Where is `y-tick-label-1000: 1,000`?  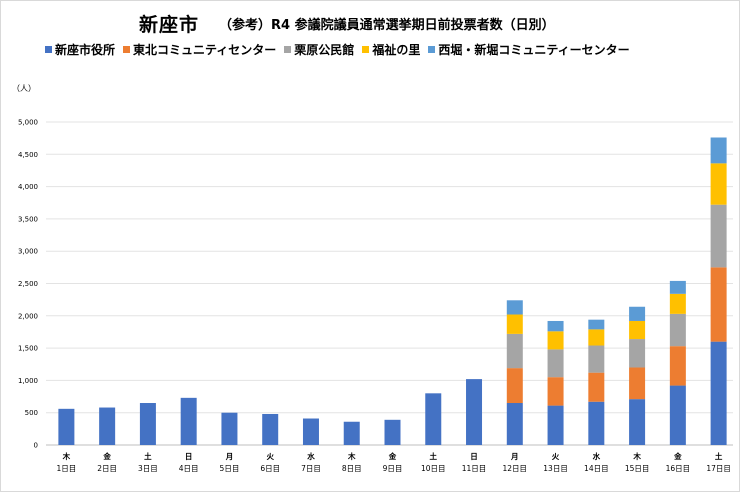
y-tick-label-1000: 1,000 is located at coordinates (28, 381).